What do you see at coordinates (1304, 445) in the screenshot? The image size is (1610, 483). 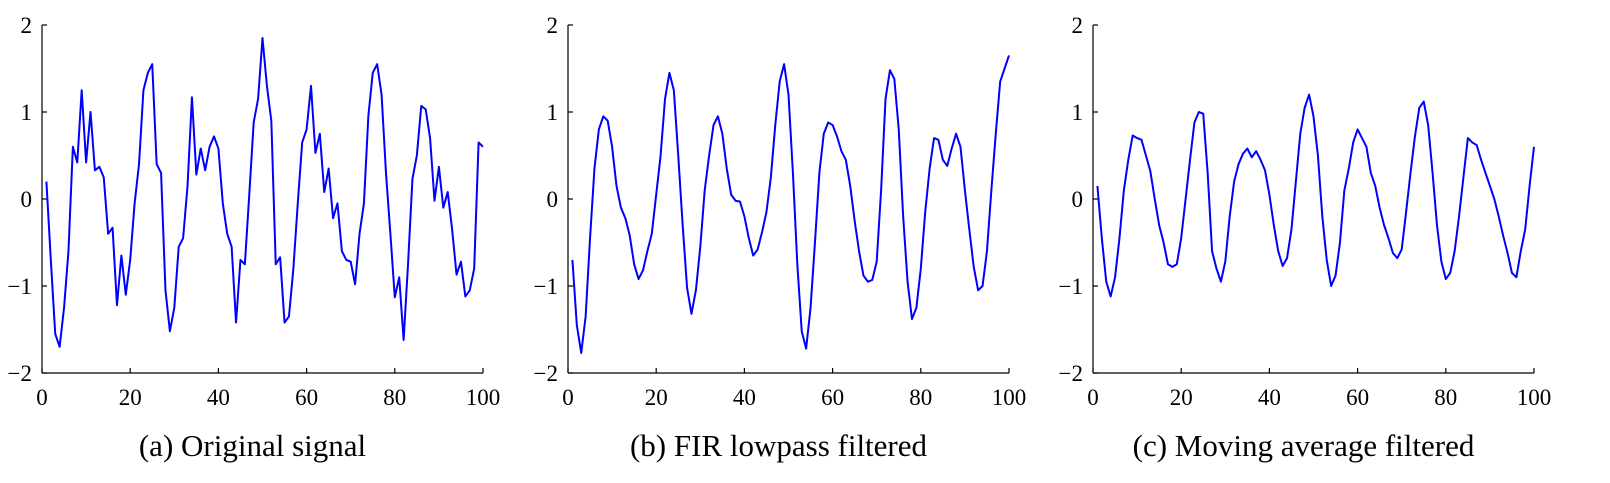 I see `panel-title: (c) Moving average filtered` at bounding box center [1304, 445].